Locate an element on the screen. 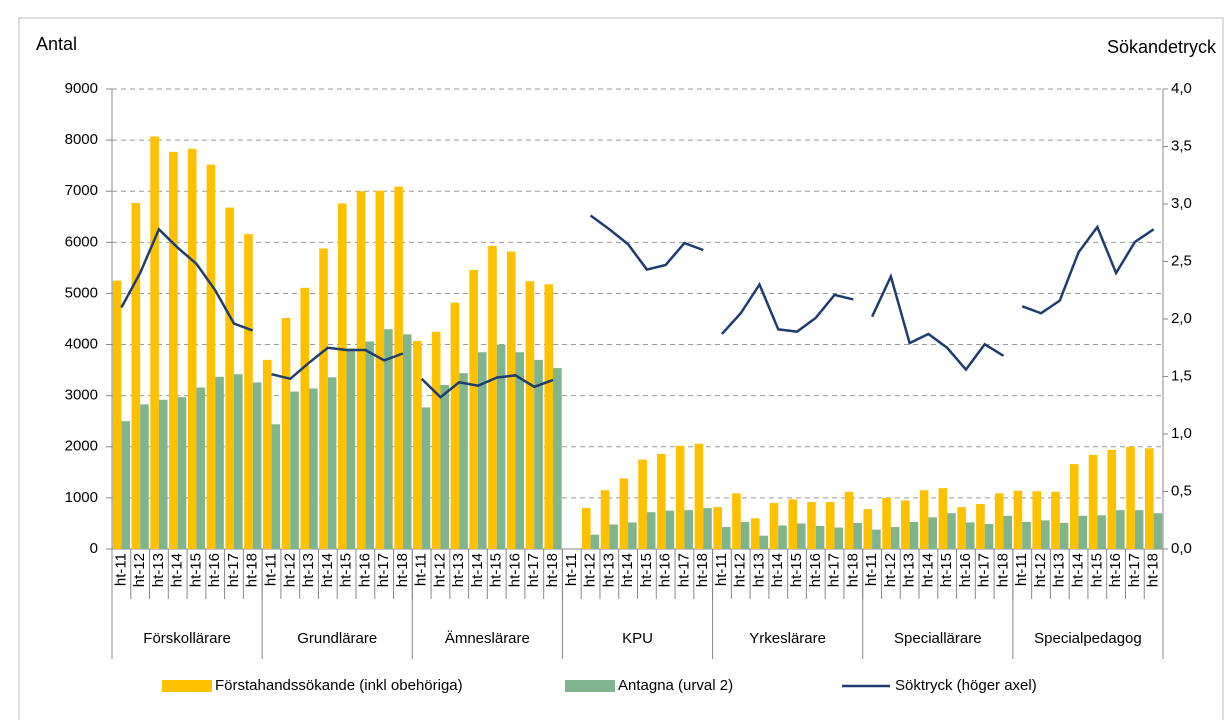 The height and width of the screenshot is (725, 1224). y-tick-label: 9000 is located at coordinates (81, 88).